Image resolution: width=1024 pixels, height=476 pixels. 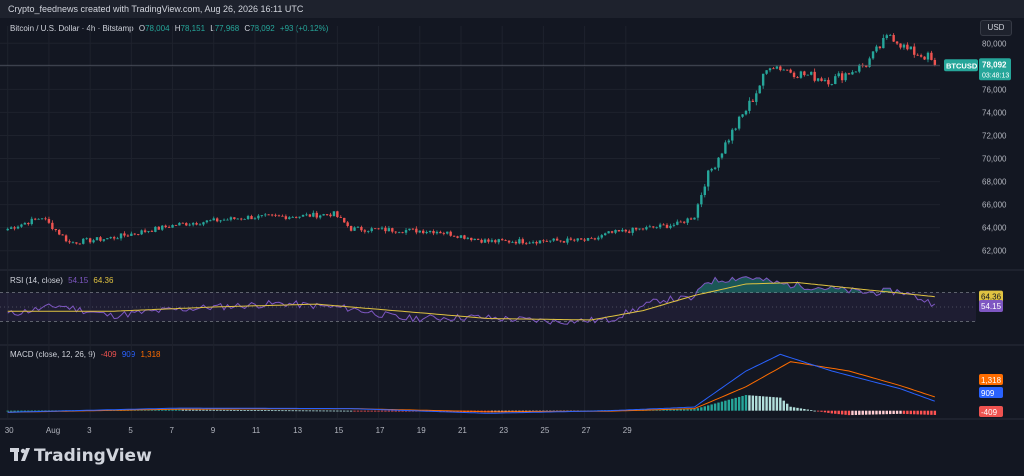 I want to click on time-tick-label: Aug, so click(x=53, y=430).